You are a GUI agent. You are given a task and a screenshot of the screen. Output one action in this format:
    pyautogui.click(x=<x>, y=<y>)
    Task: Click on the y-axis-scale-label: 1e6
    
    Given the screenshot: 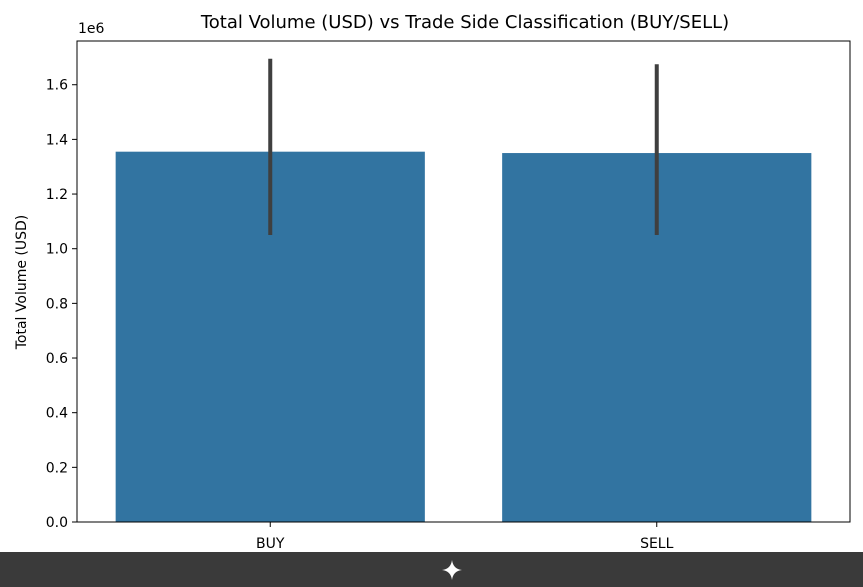 What is the action you would take?
    pyautogui.click(x=91, y=29)
    